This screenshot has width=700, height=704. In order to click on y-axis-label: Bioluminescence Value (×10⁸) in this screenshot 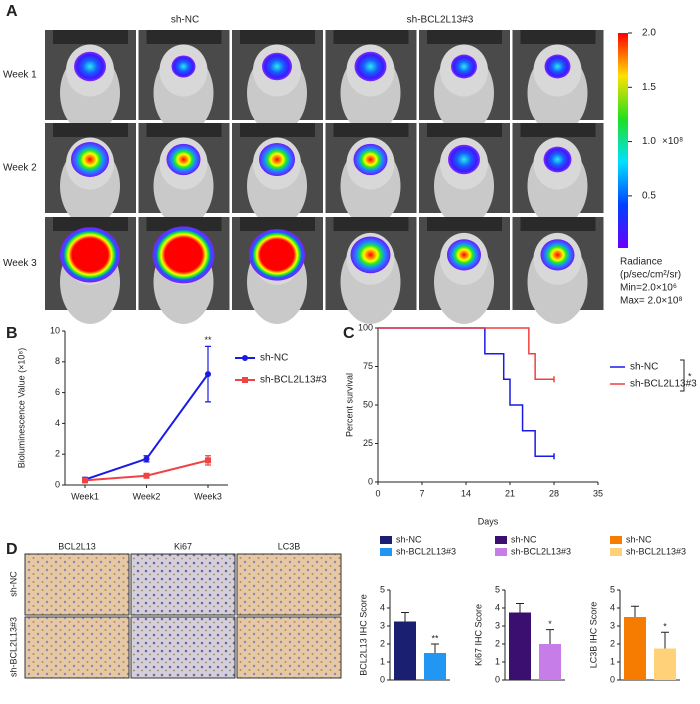, I will do `click(21, 408)`.